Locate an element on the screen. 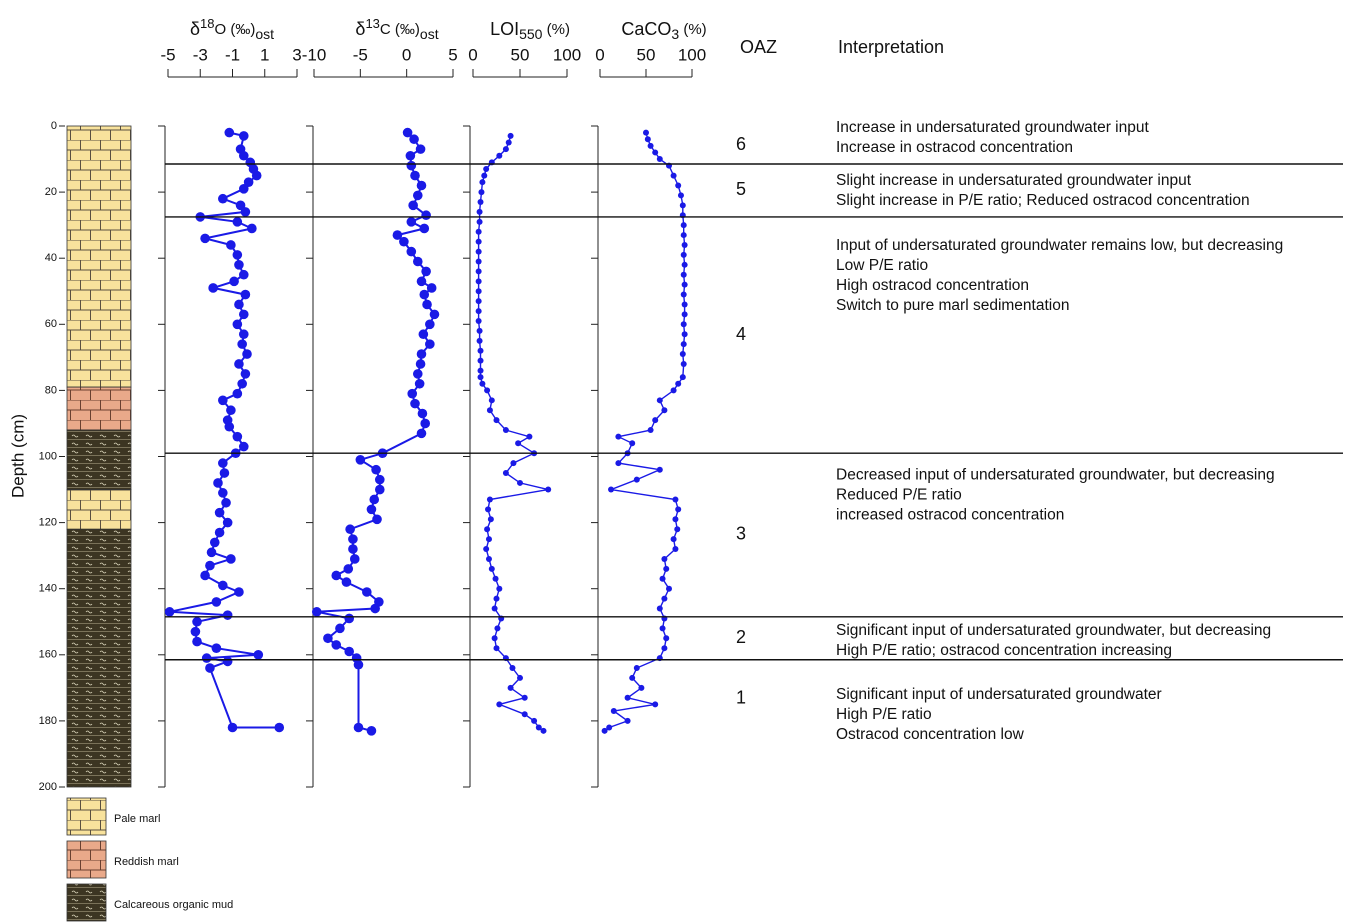 The image size is (1347, 922). title-part: (%) is located at coordinates (693, 29).